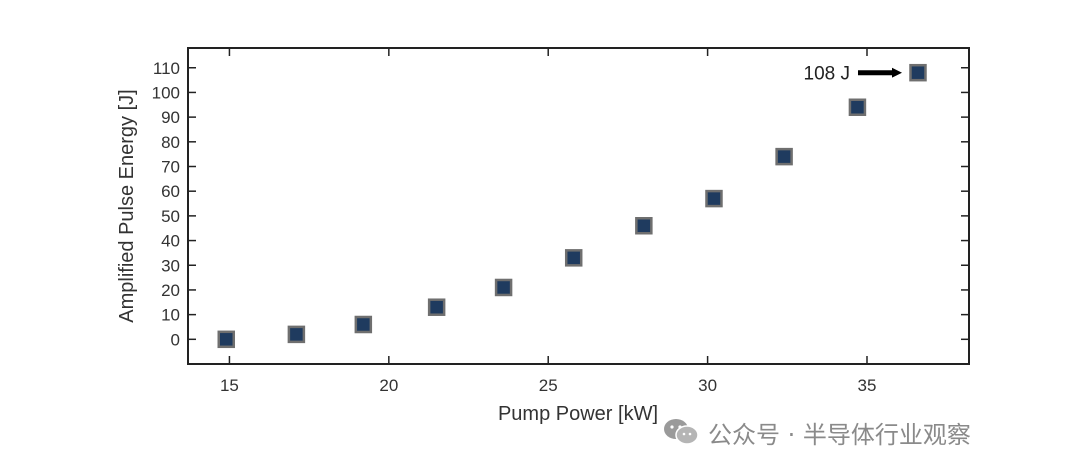 This screenshot has height=474, width=1080. Describe the element at coordinates (170, 216) in the screenshot. I see `y-tick-label: 50` at that location.